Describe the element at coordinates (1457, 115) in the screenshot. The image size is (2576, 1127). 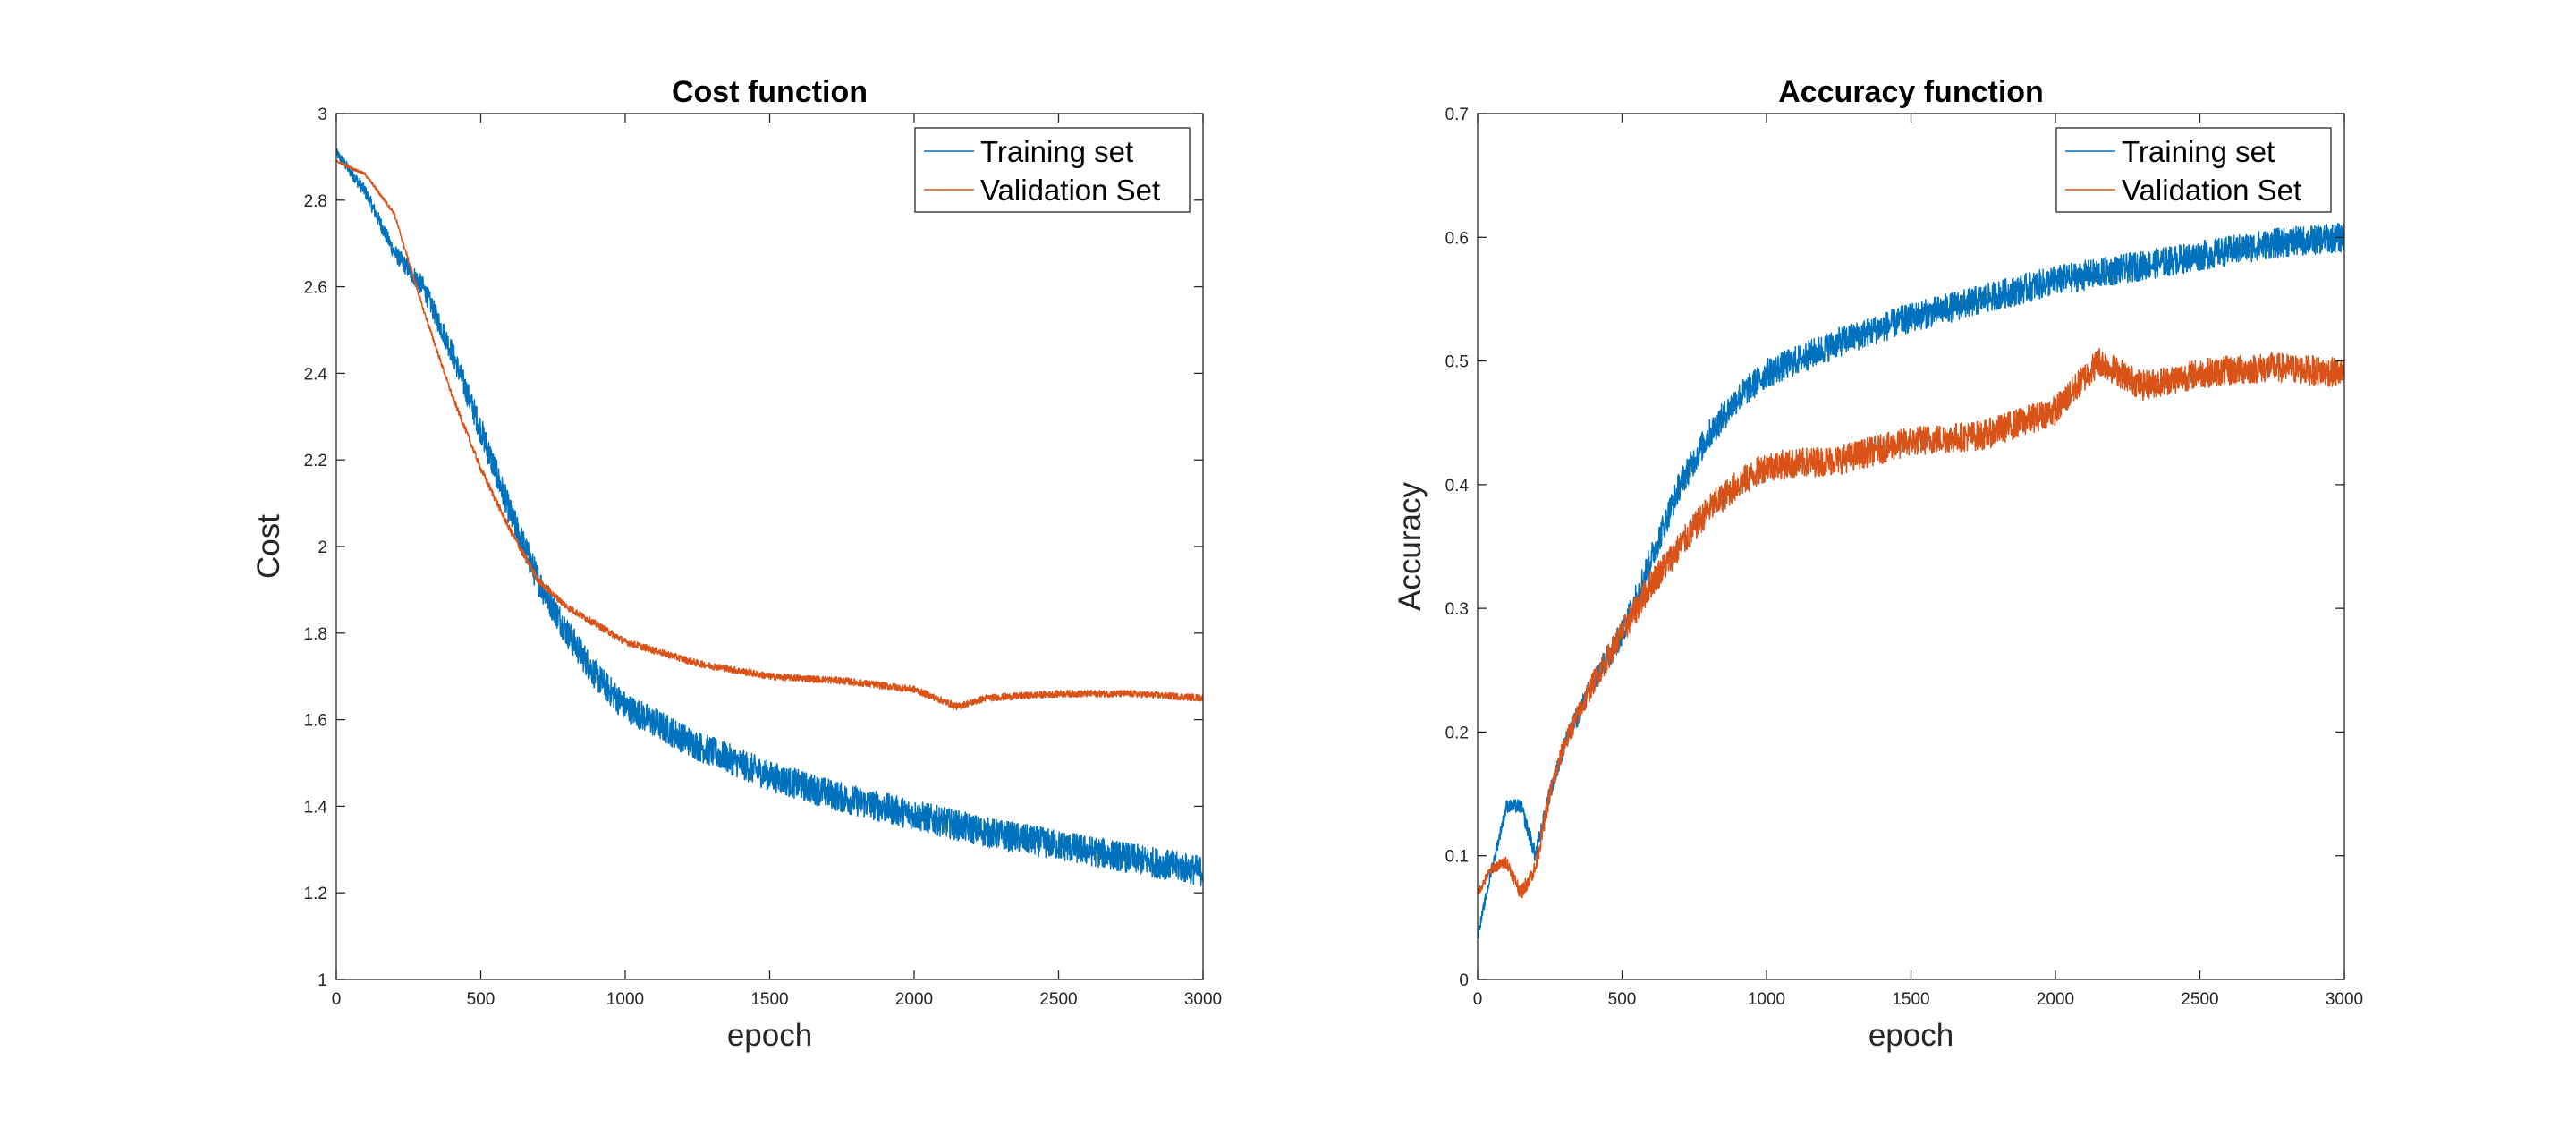
I see `y-tick-label: 0.7` at that location.